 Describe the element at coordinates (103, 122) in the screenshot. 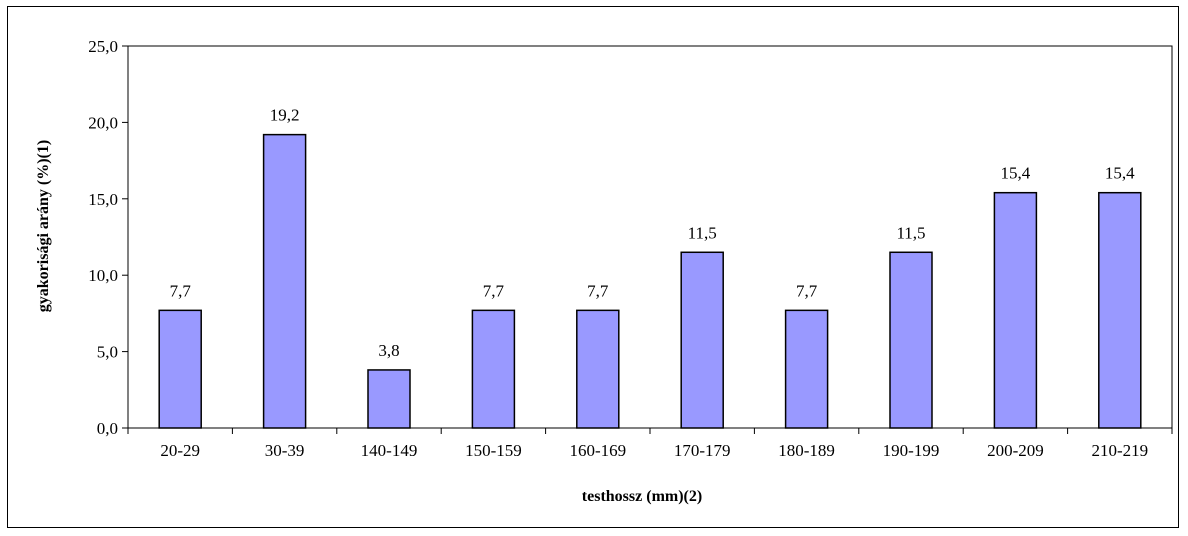

I see `y-tick-label: 20,0` at that location.